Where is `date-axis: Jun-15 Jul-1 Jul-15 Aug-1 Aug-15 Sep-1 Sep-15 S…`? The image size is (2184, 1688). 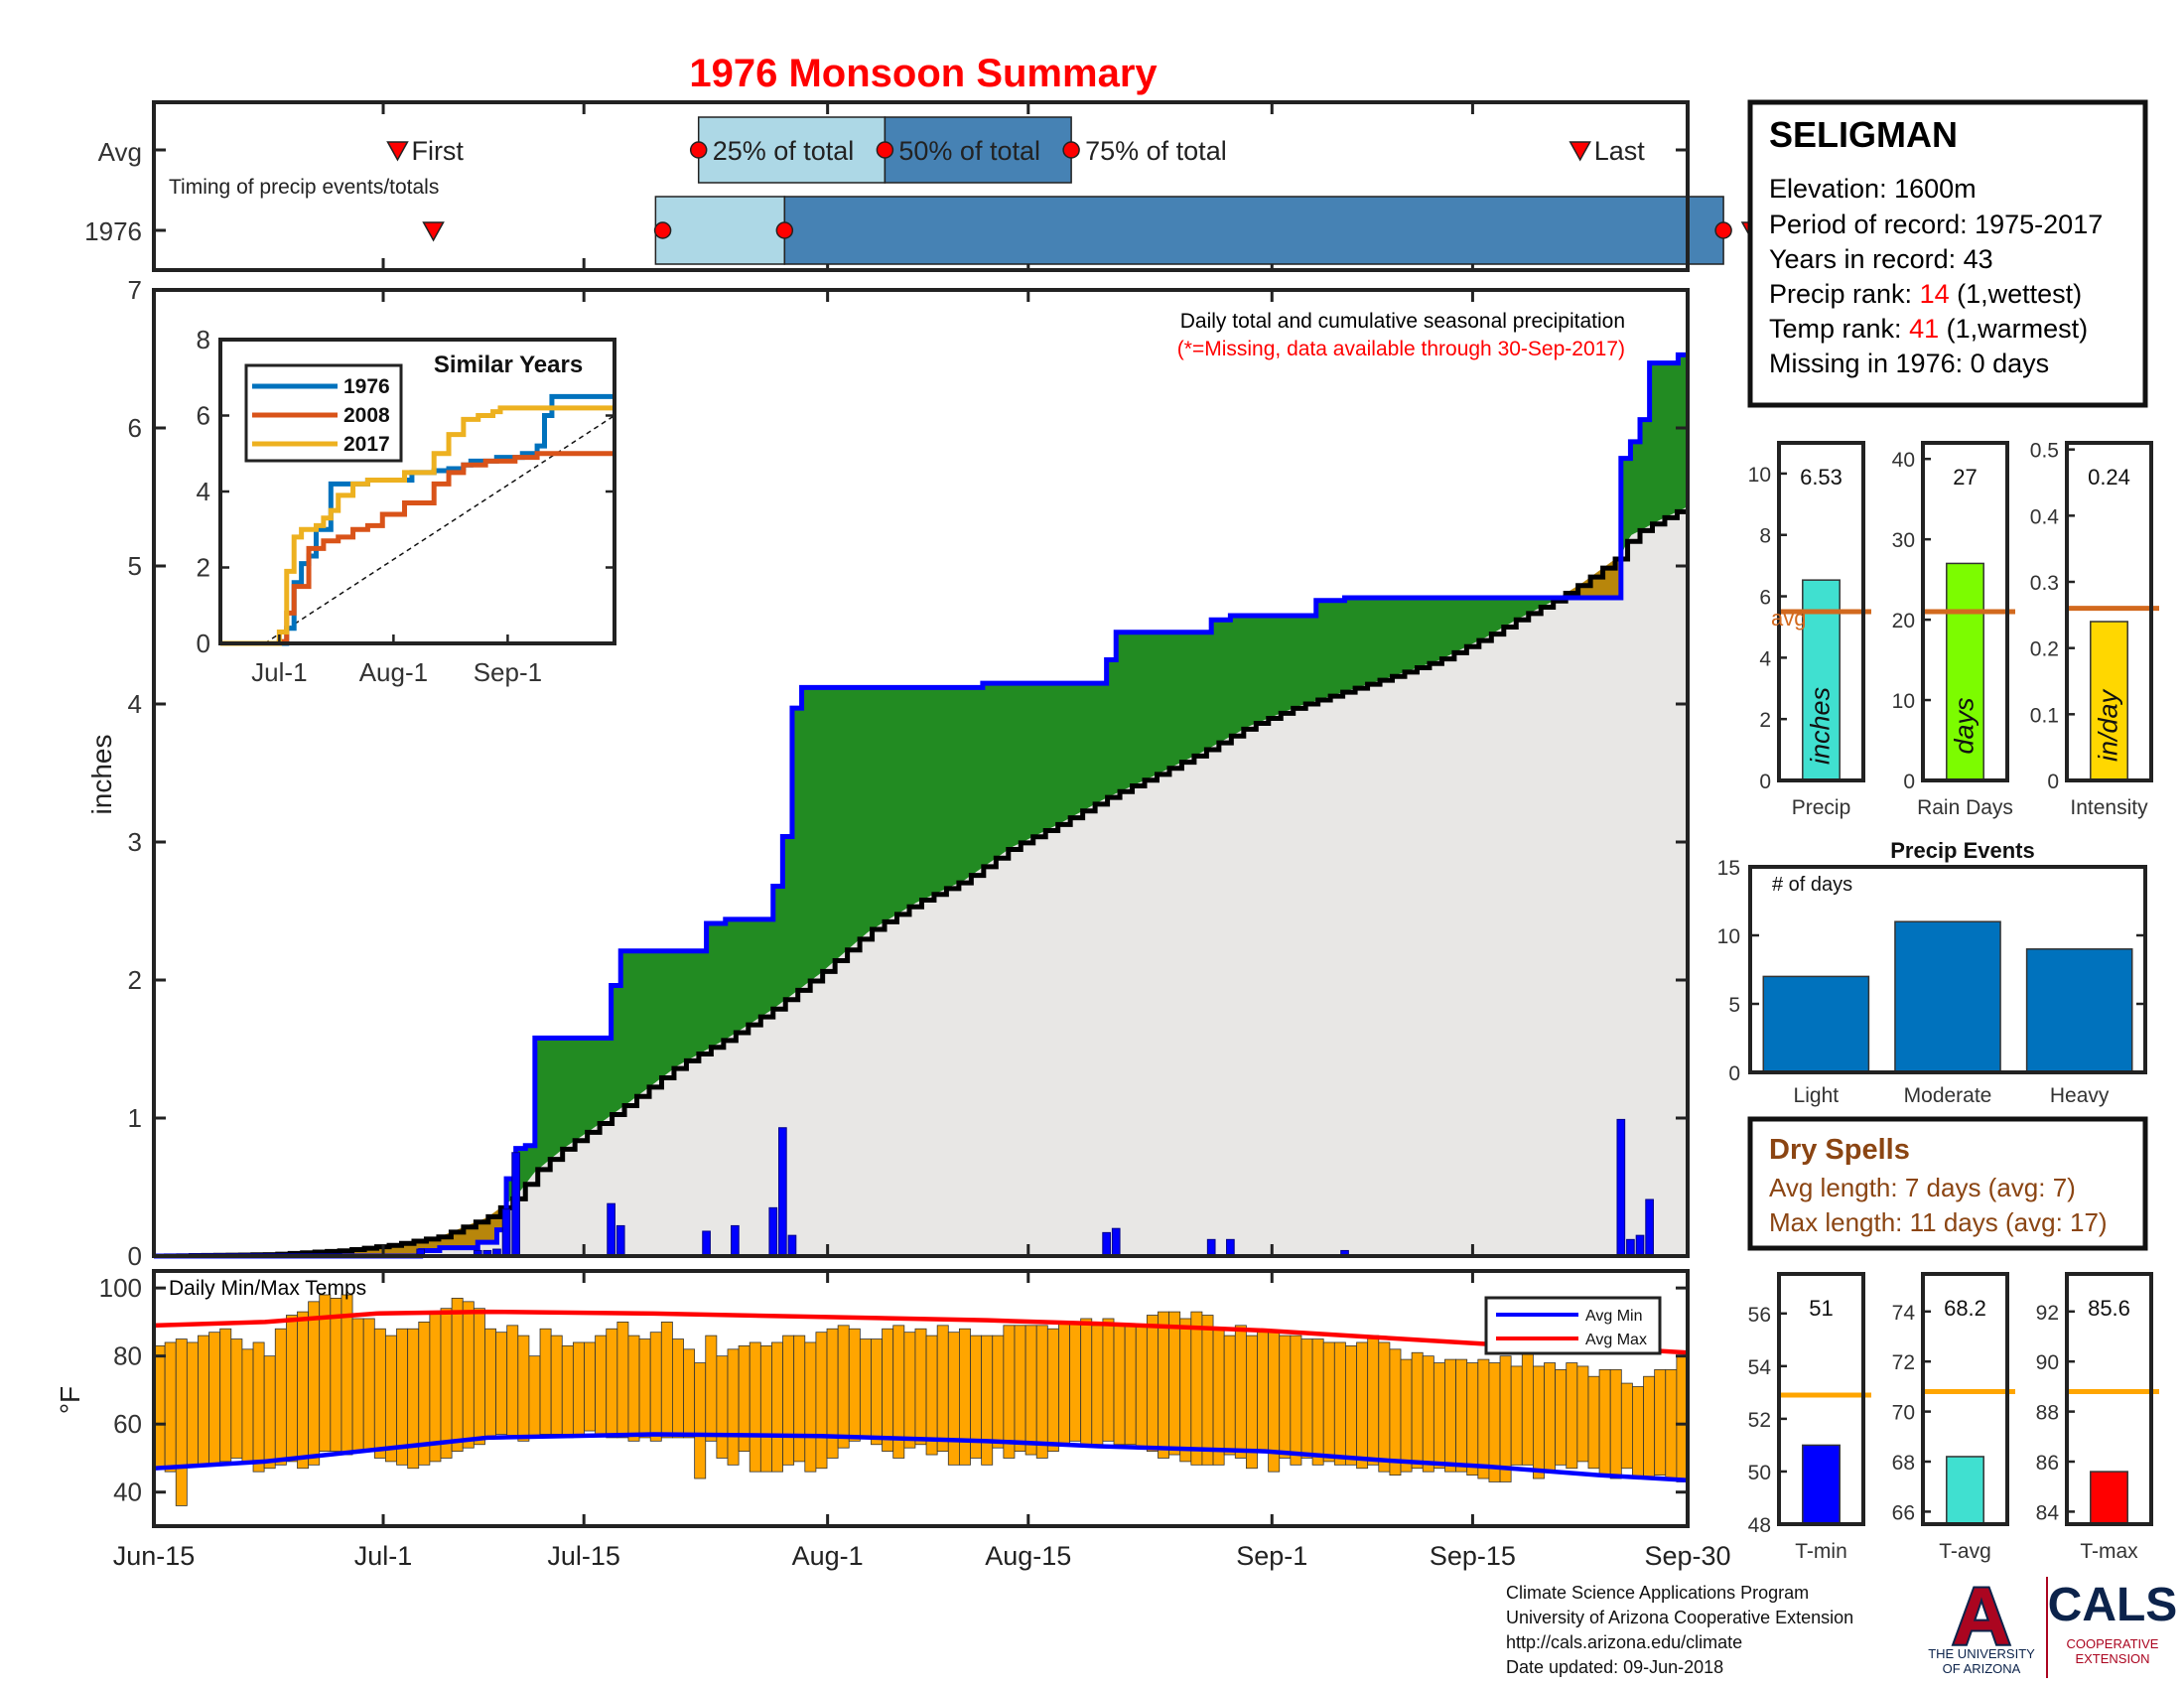
date-axis: Jun-15 Jul-1 Jul-15 Aug-1 Aug-15 Sep-1 Sep-15 S… is located at coordinates (922, 1556).